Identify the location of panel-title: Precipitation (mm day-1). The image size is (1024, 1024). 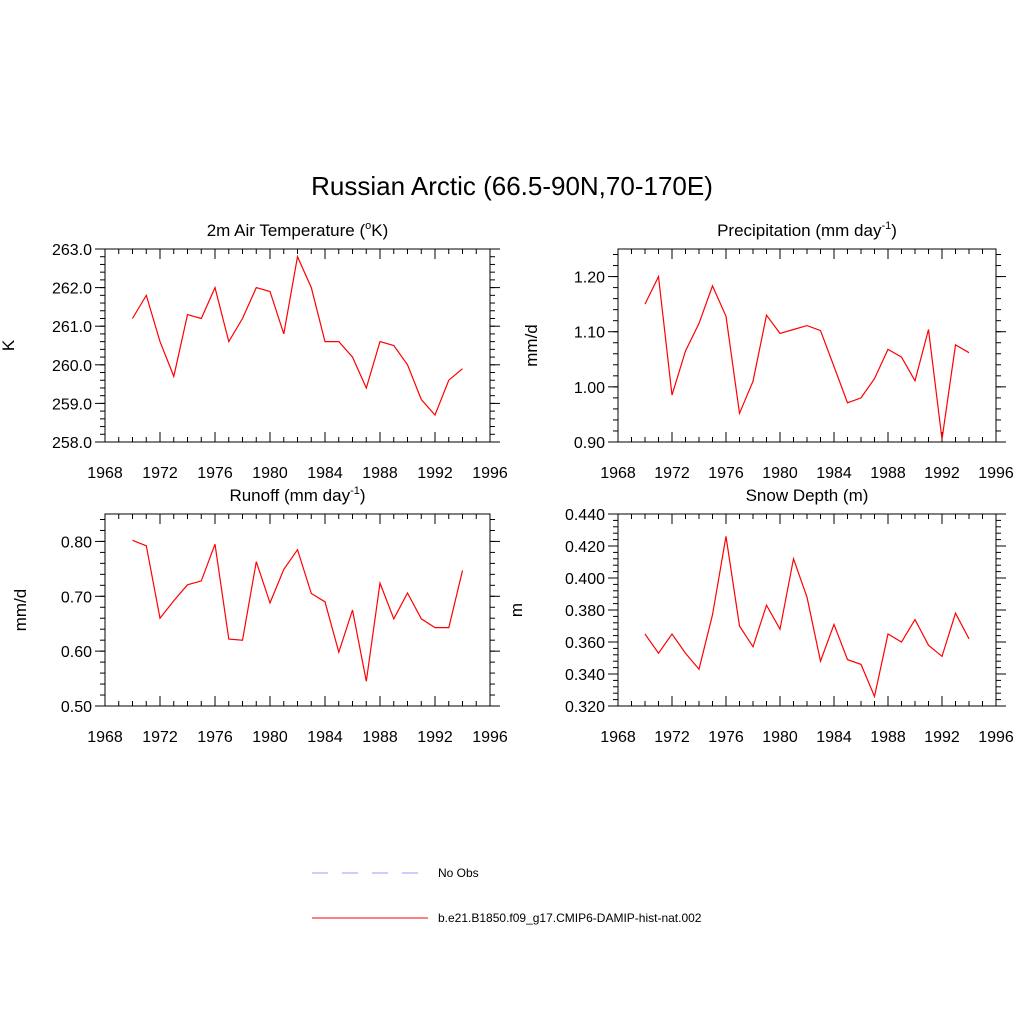
(807, 230).